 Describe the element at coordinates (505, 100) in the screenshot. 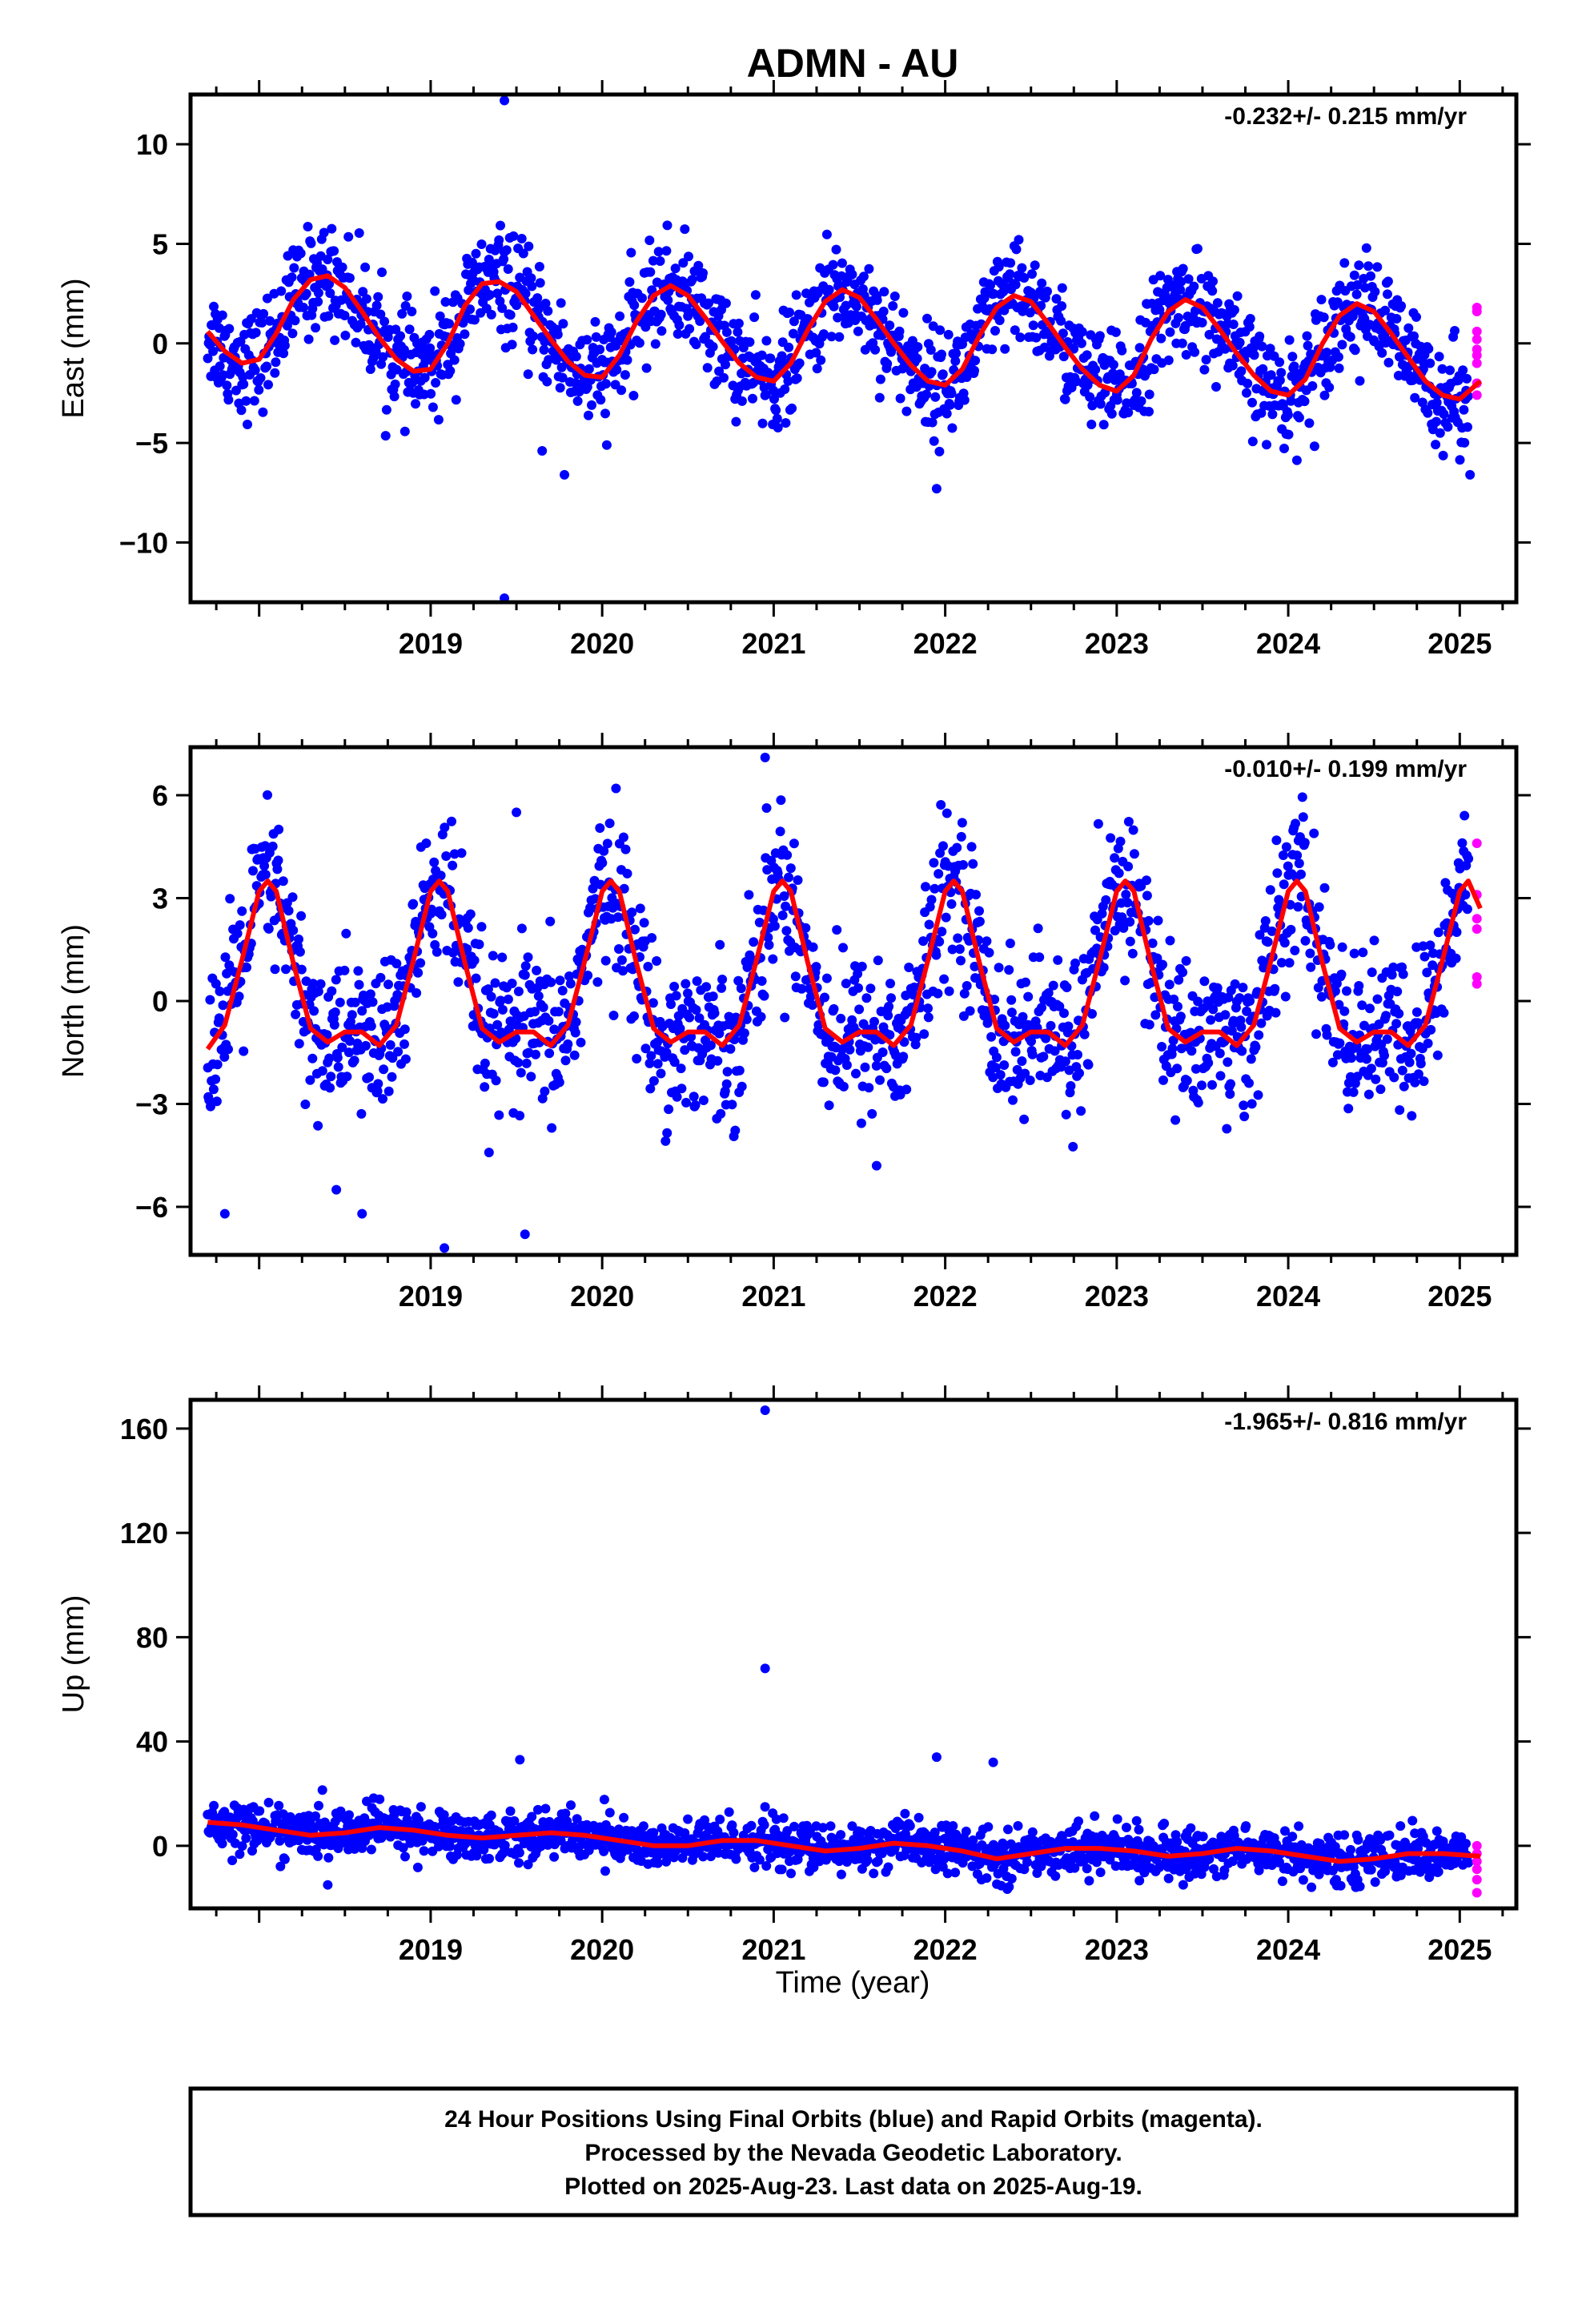

I see `outlier-point` at that location.